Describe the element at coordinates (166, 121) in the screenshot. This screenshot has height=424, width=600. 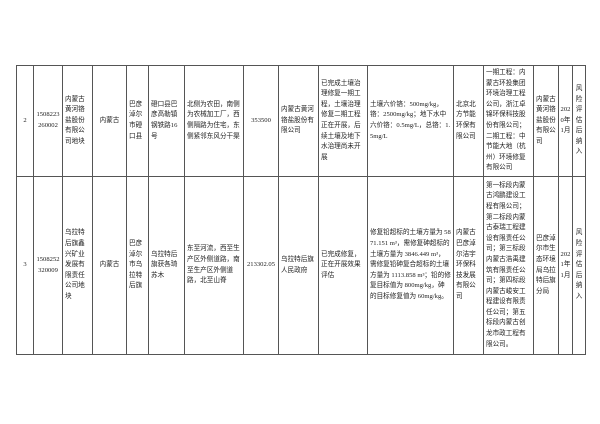
I see `cell-address: 磴口县巴彦高勒镇钢铁路16号` at that location.